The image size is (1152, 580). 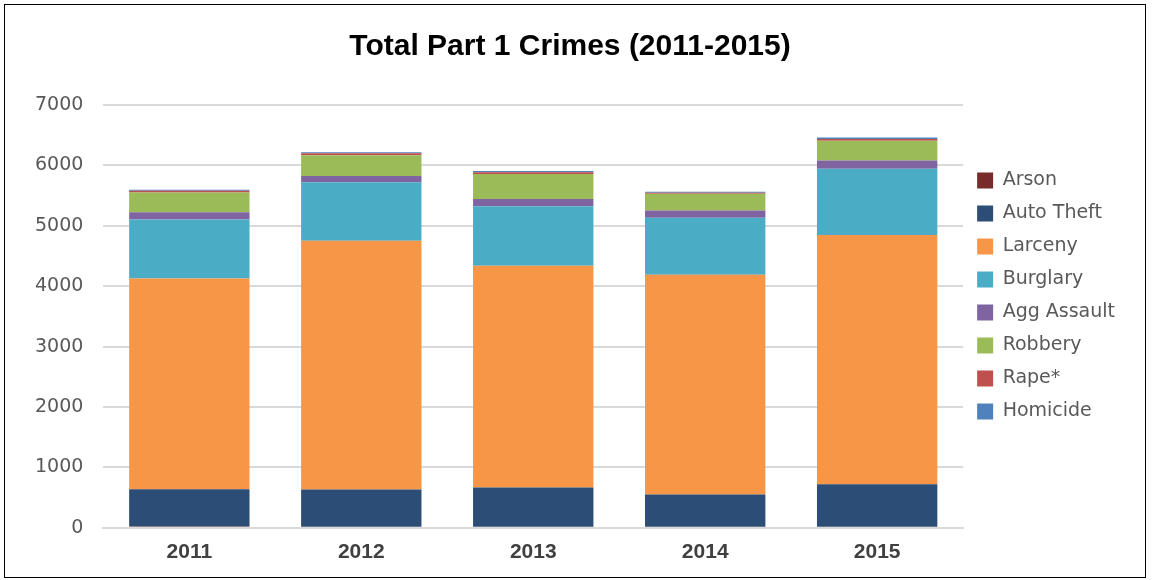 I want to click on legend-label: Homicide, so click(x=1047, y=409).